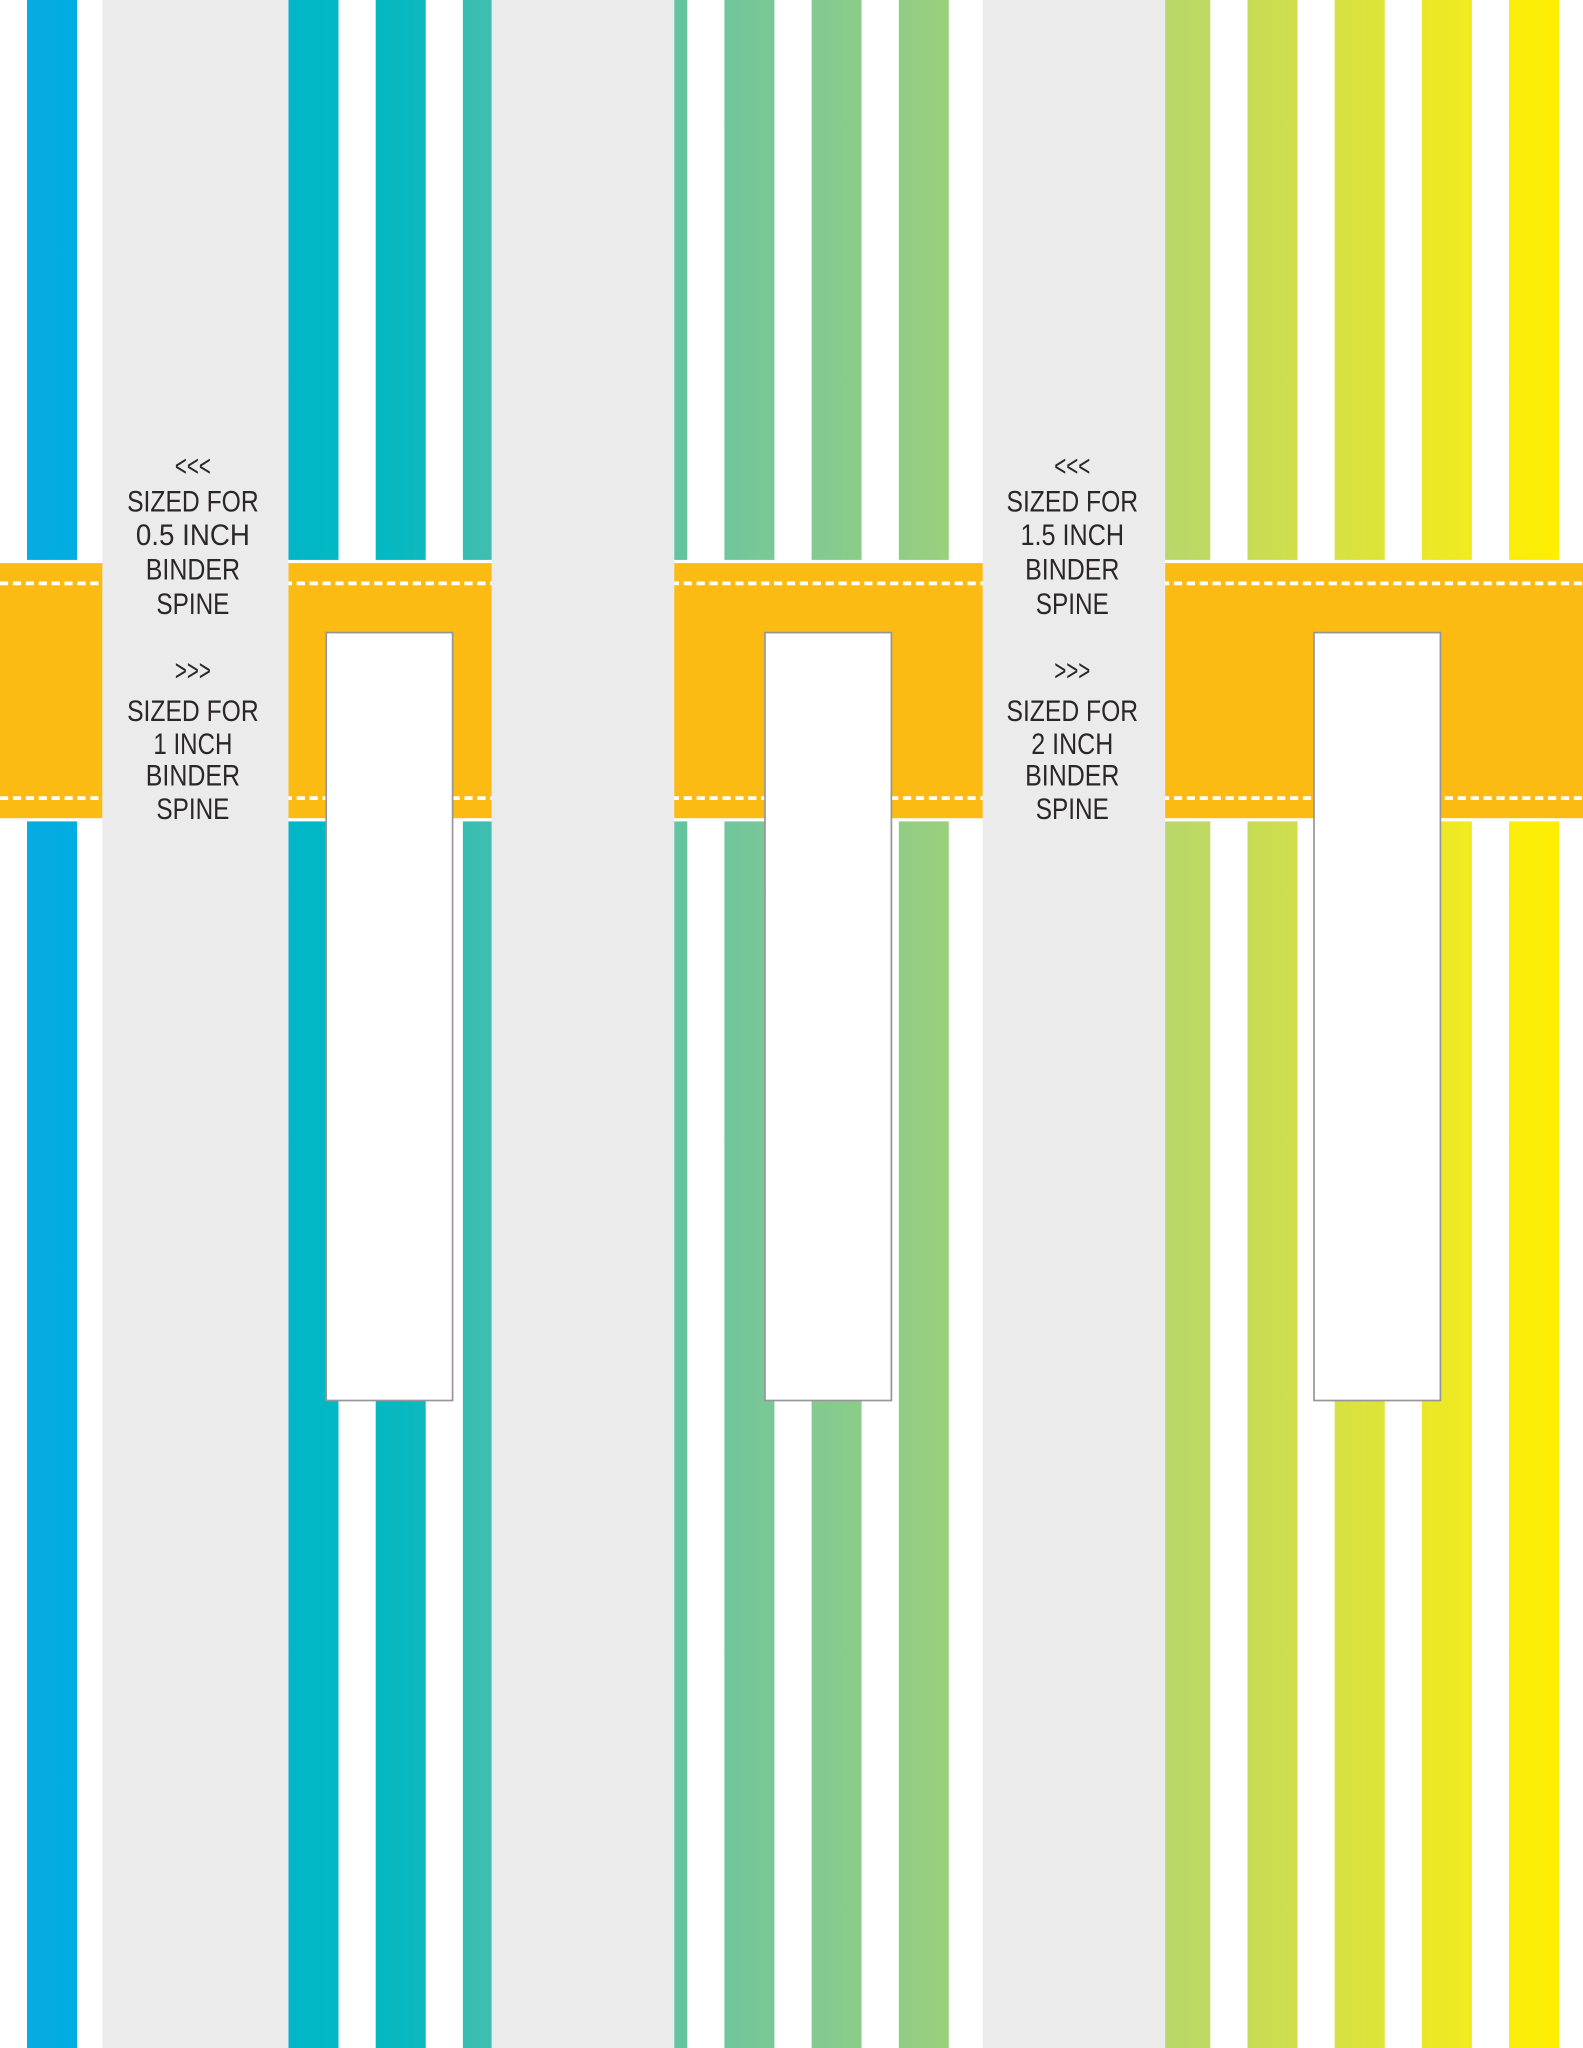 The image size is (1583, 2048). What do you see at coordinates (192, 744) in the screenshot?
I see `svg-text: 1 INCH` at bounding box center [192, 744].